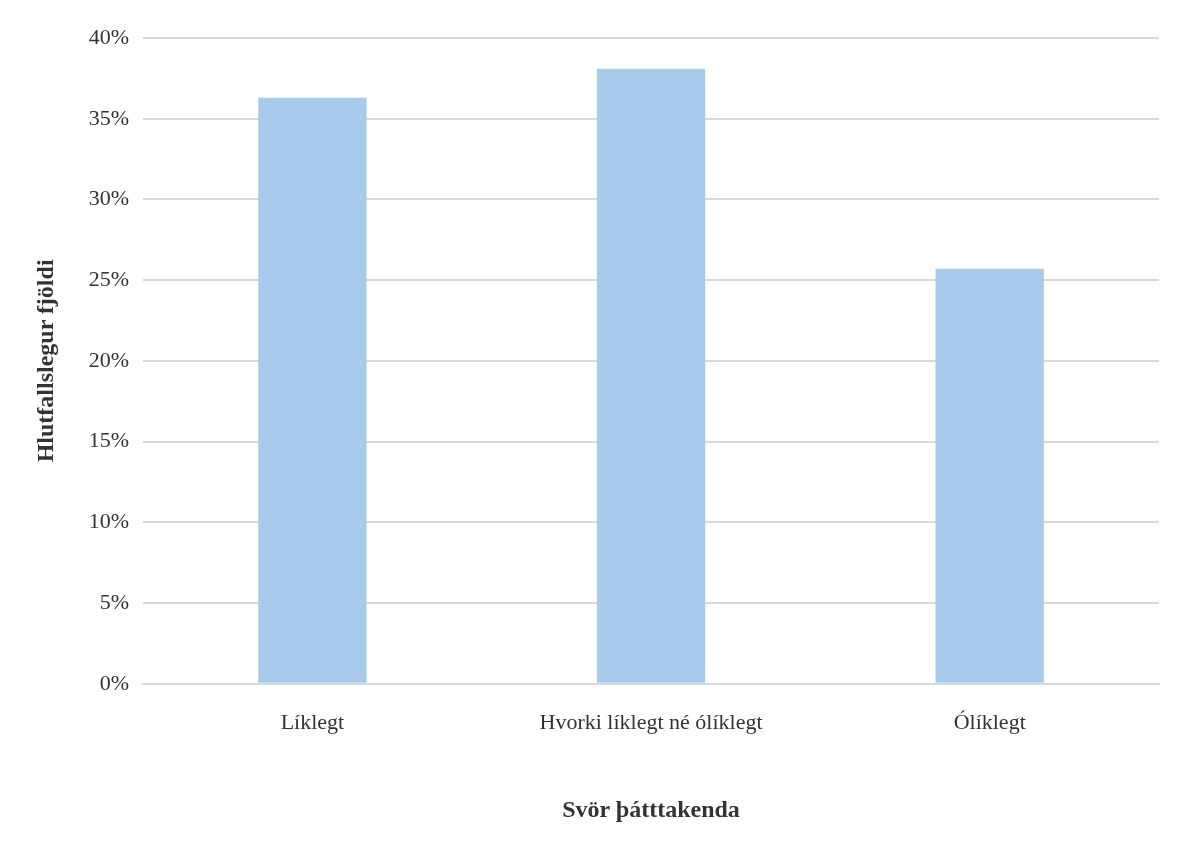 The height and width of the screenshot is (847, 1187). I want to click on y-tick-label: 5%, so click(114, 601).